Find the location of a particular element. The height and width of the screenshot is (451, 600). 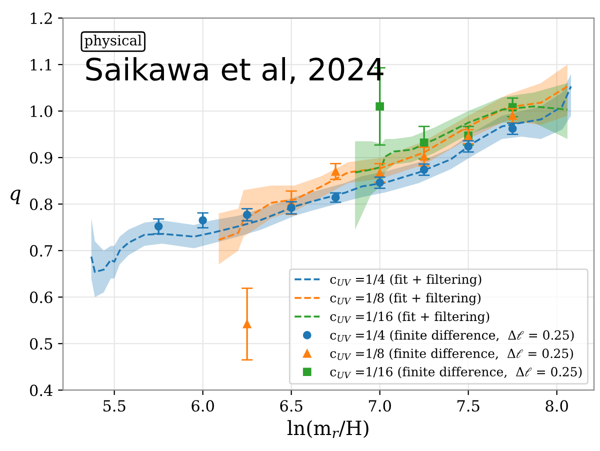

y-tick-label: 1.0 is located at coordinates (41, 112).